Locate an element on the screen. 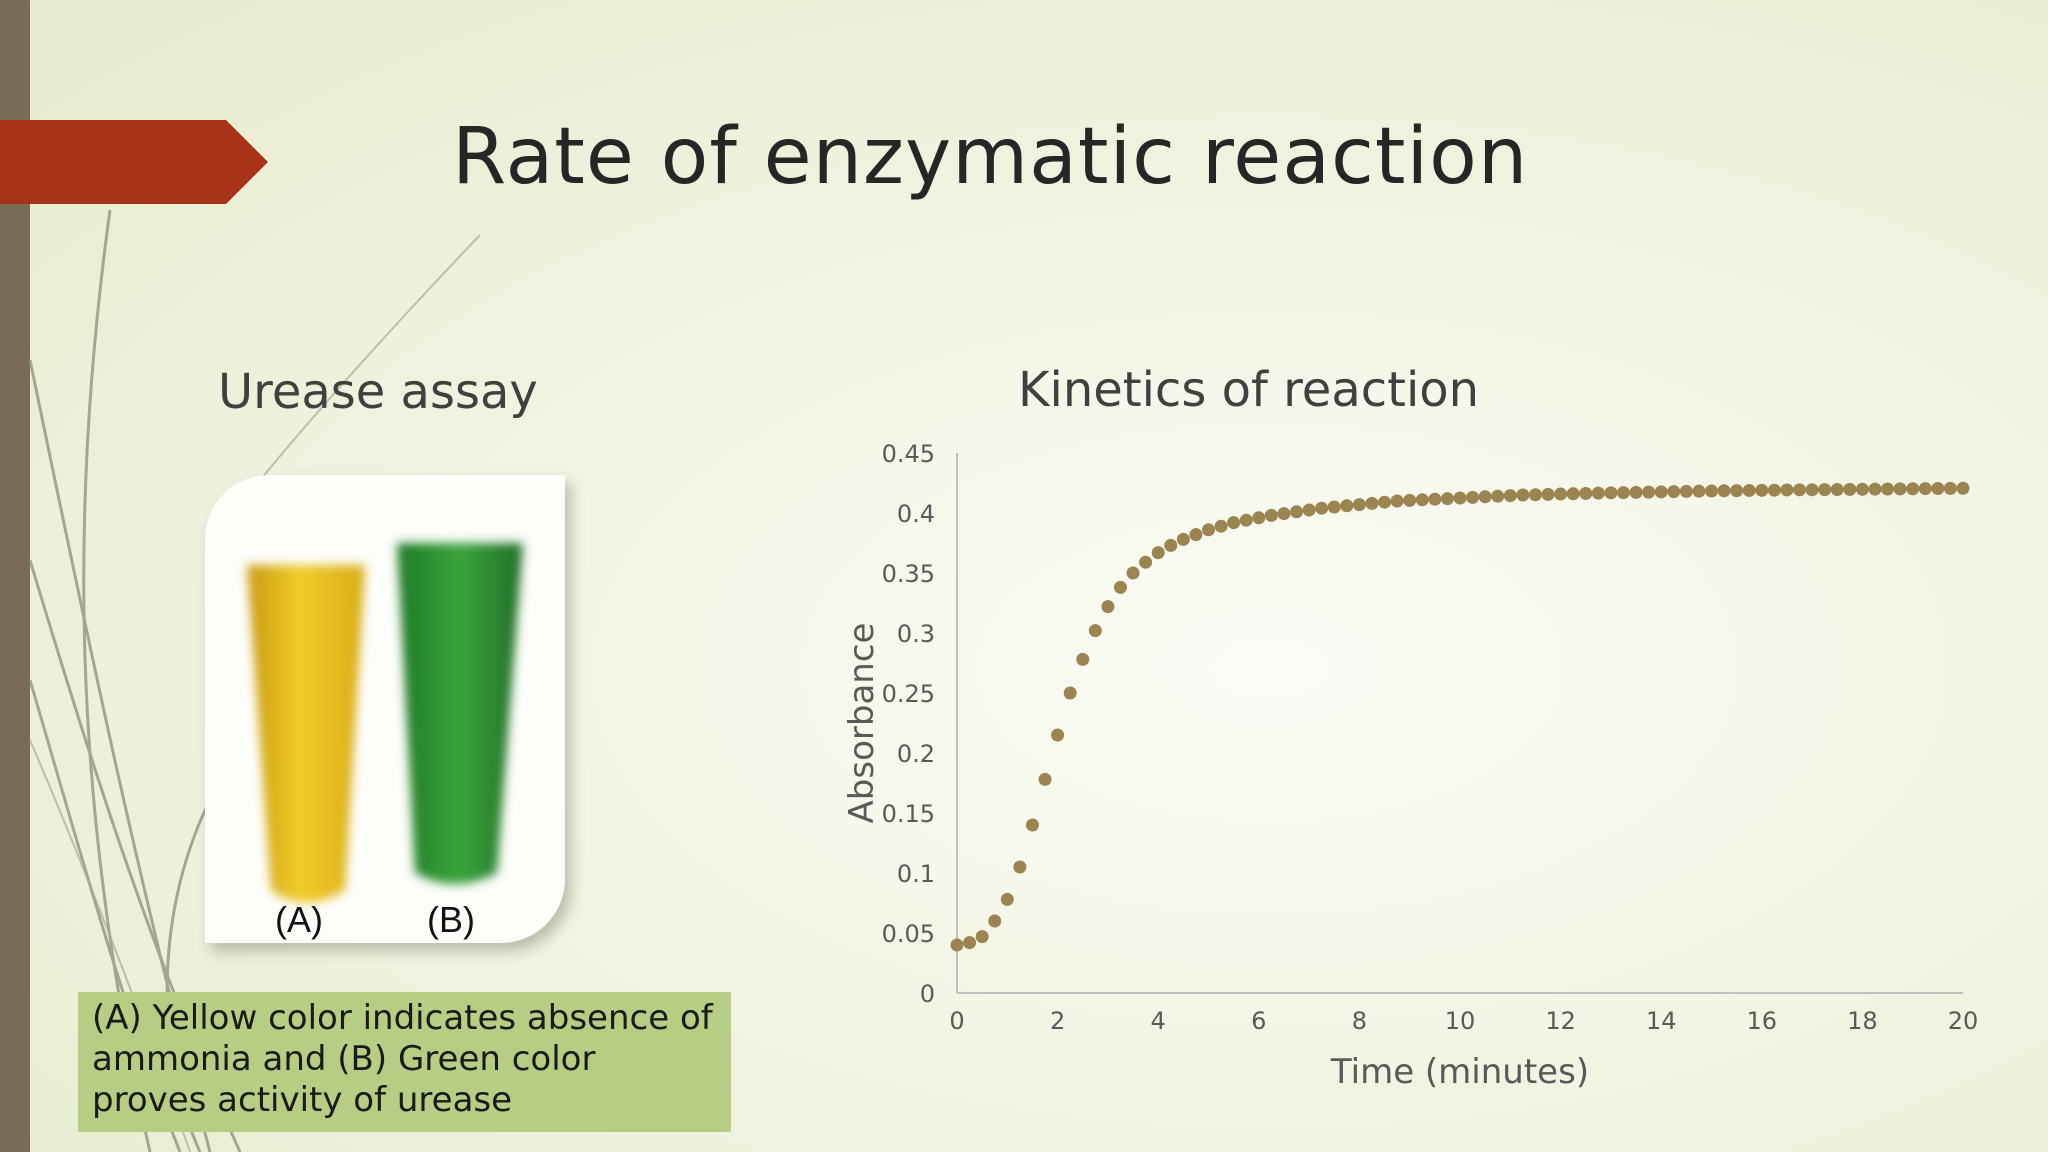 This screenshot has height=1152, width=2048. kinetics-heading: Kinetics of reaction is located at coordinates (1249, 390).